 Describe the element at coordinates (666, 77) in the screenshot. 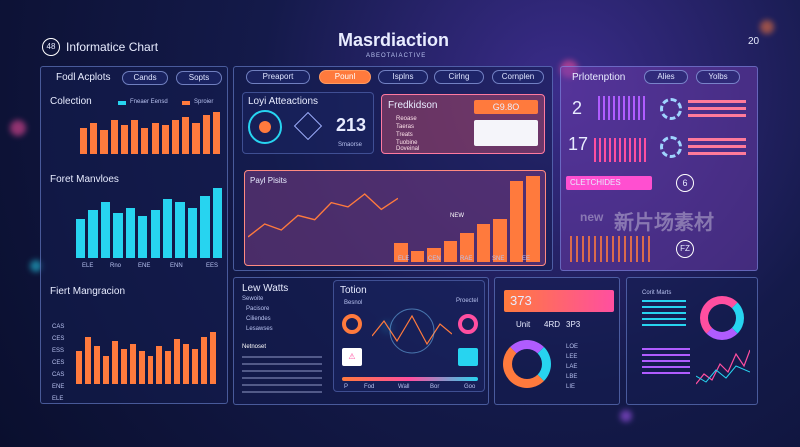

I see `right-pill-alies: Alies` at that location.